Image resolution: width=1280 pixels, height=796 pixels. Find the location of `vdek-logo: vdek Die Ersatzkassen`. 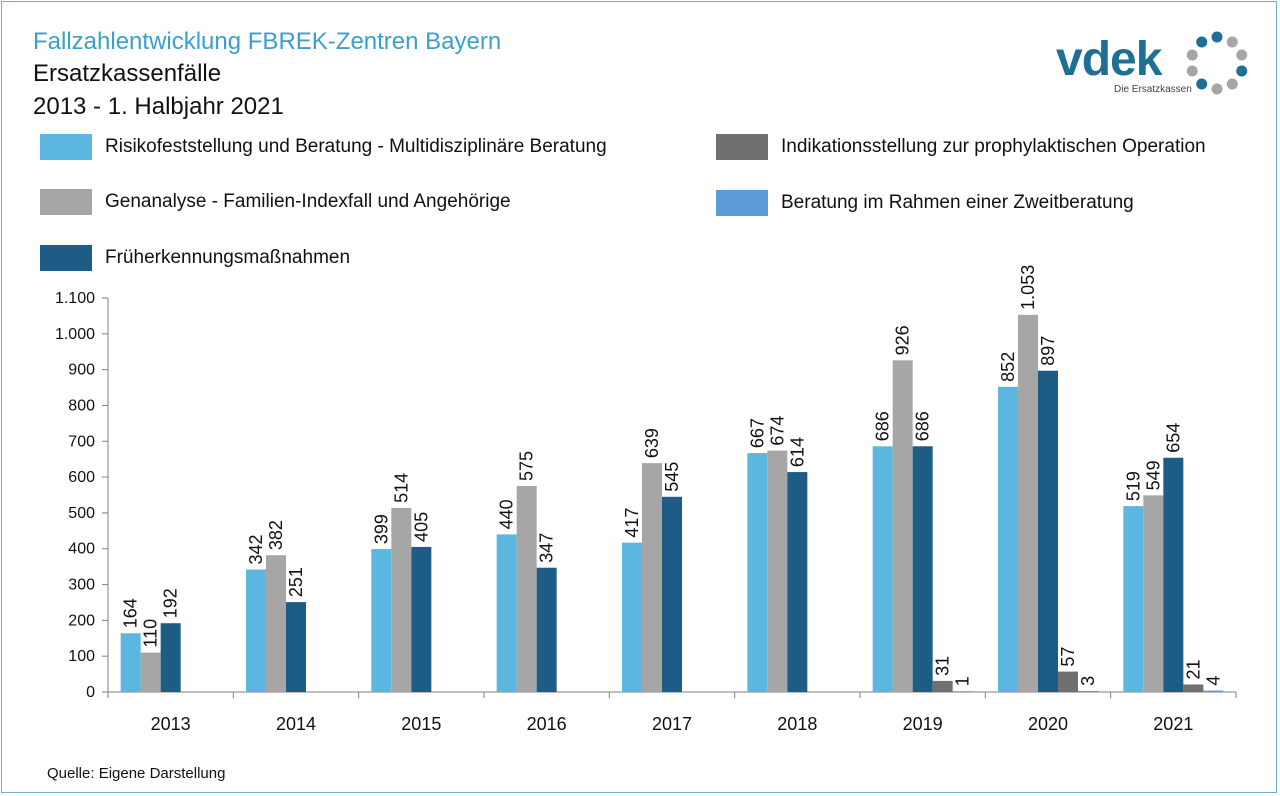

vdek-logo: vdek Die Ersatzkassen is located at coordinates (1154, 66).